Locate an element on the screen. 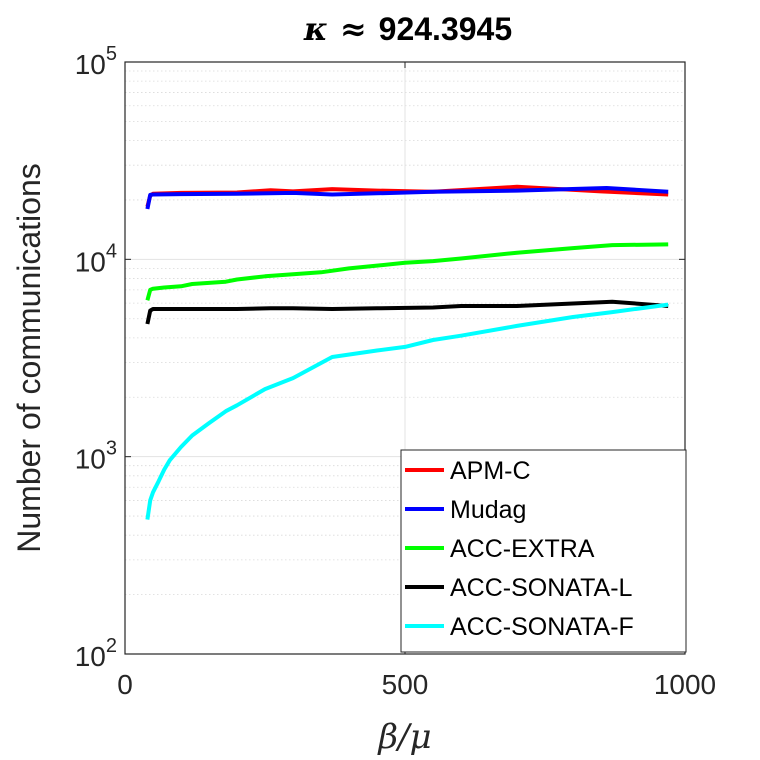  title-symbol: κ is located at coordinates (315, 29).